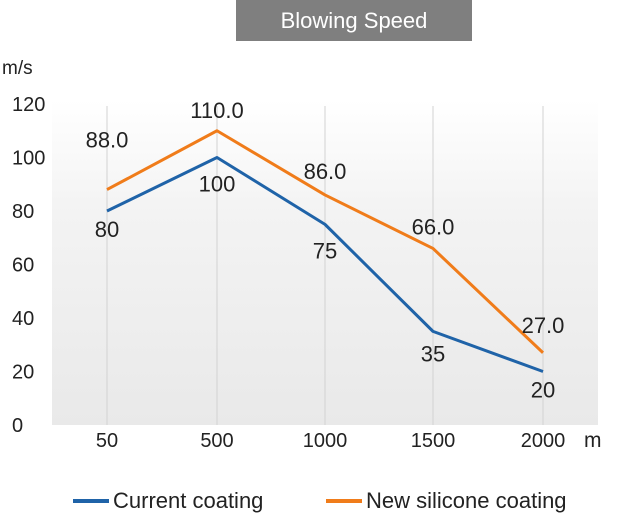 Image resolution: width=640 pixels, height=530 pixels. Describe the element at coordinates (433, 226) in the screenshot. I see `data-label-1-3: 66.0` at that location.